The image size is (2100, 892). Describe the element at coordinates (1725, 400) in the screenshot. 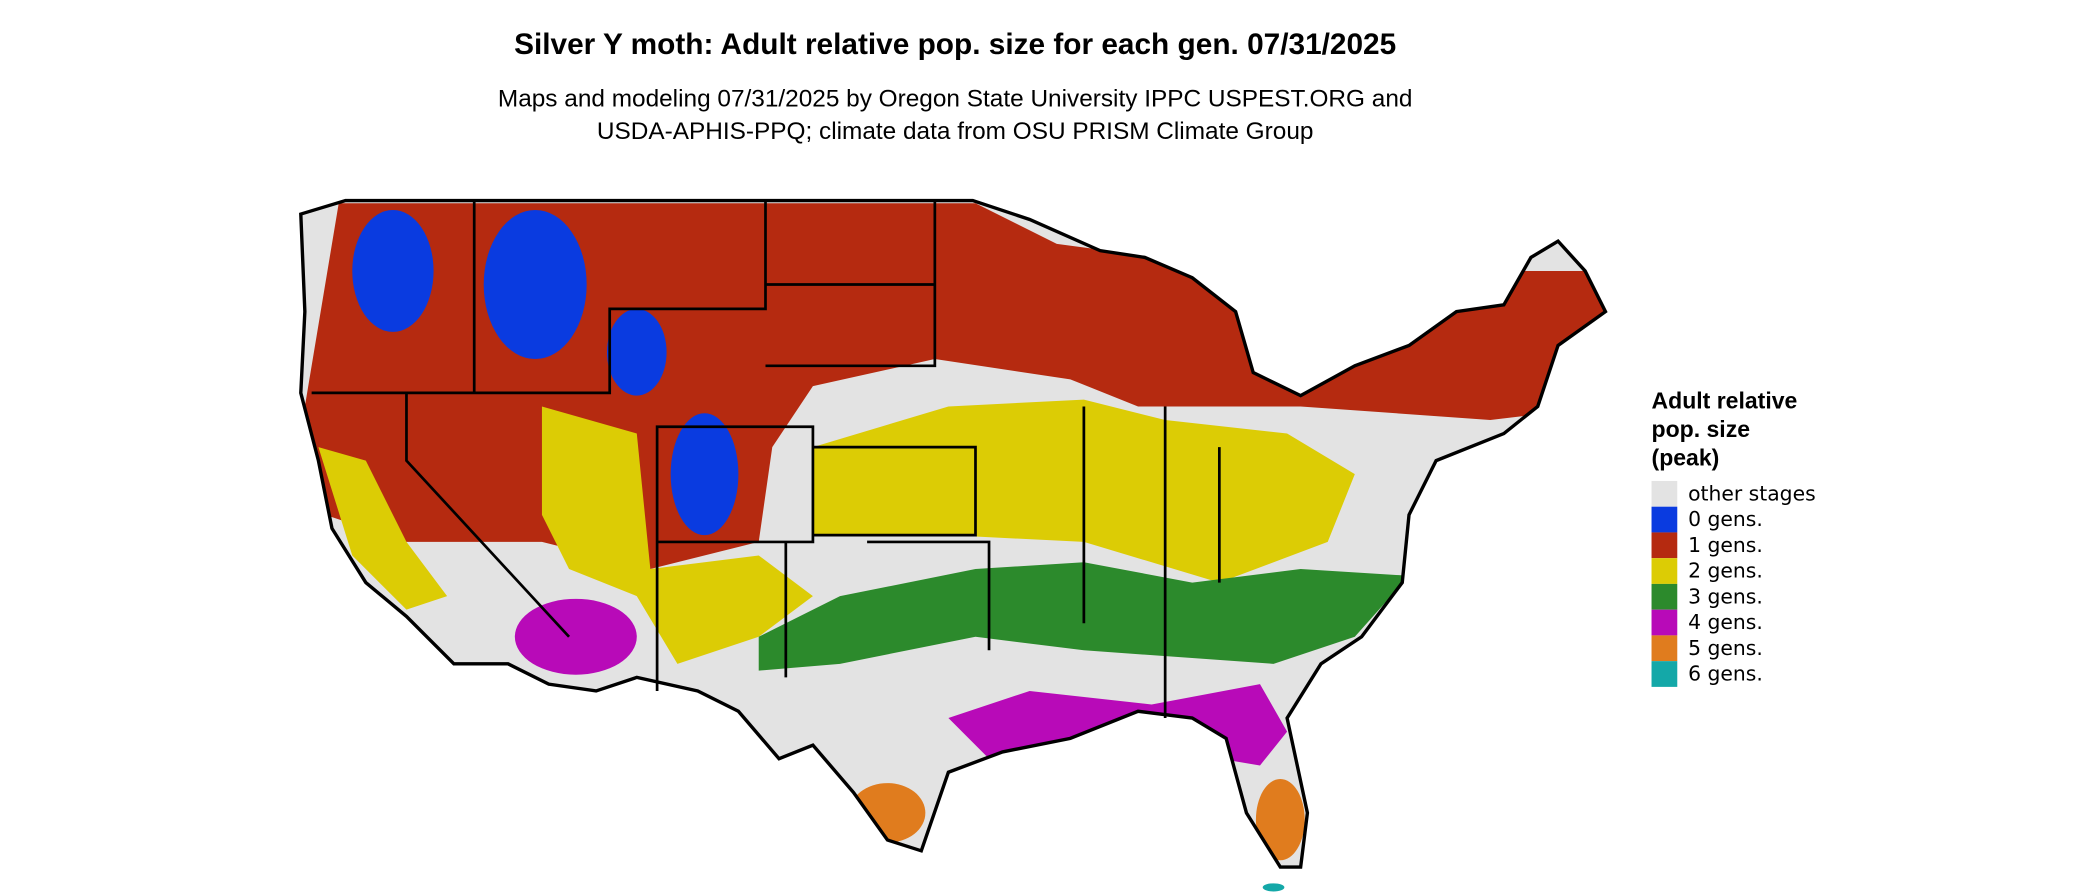

I see `legend-title: Adult relative` at that location.